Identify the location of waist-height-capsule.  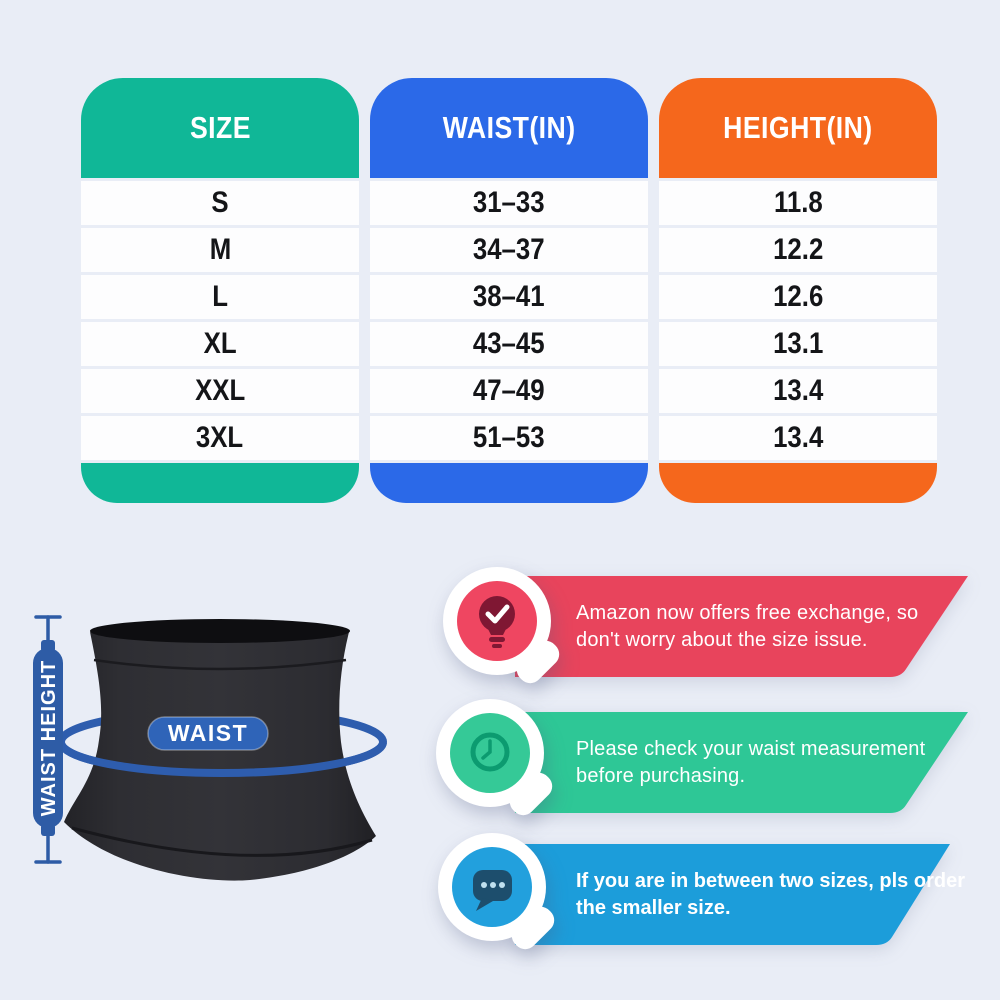
(48, 738).